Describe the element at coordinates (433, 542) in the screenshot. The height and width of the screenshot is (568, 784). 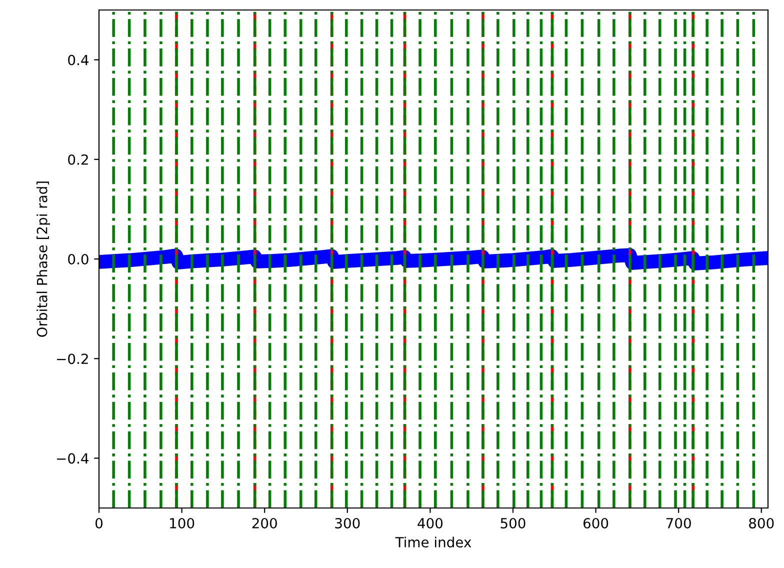
I see `x-axis-title: Time index` at that location.